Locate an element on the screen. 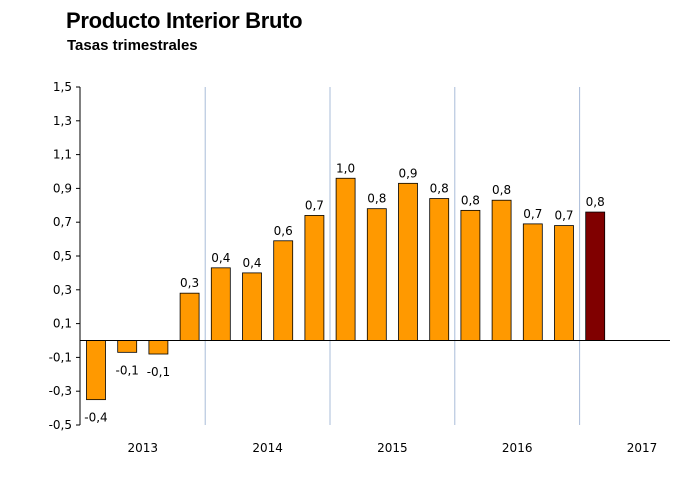  y-tick-label: 0,9 is located at coordinates (62, 188).